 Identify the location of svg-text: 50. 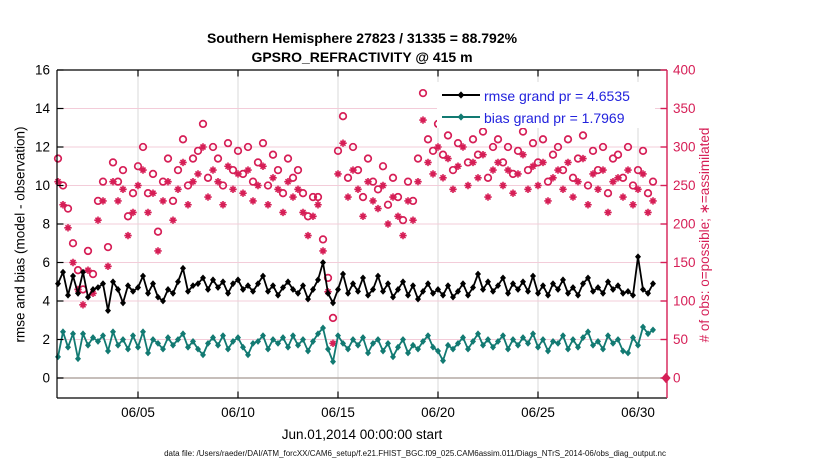
(680, 339).